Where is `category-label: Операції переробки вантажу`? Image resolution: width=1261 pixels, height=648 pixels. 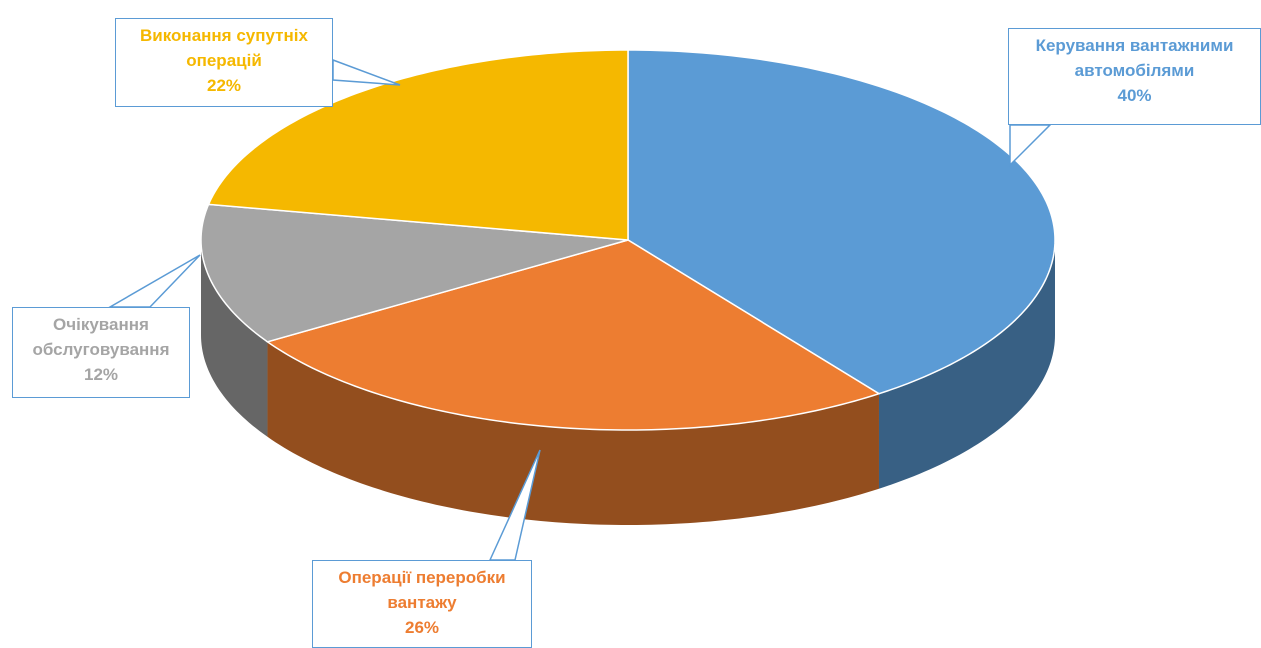 category-label: Операції переробки вантажу is located at coordinates (422, 590).